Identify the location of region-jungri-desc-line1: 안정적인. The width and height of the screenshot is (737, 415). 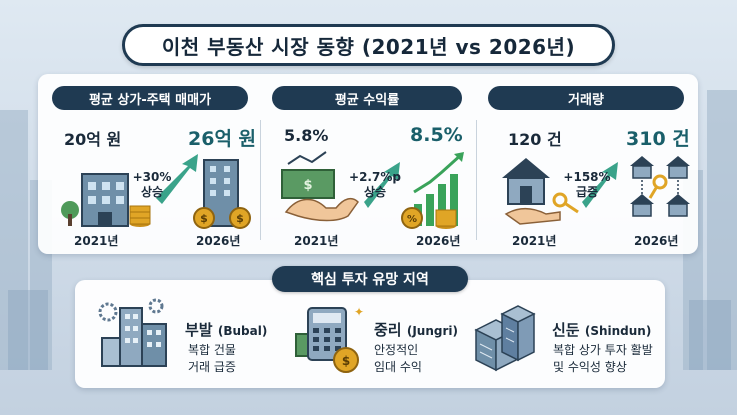
(396, 350).